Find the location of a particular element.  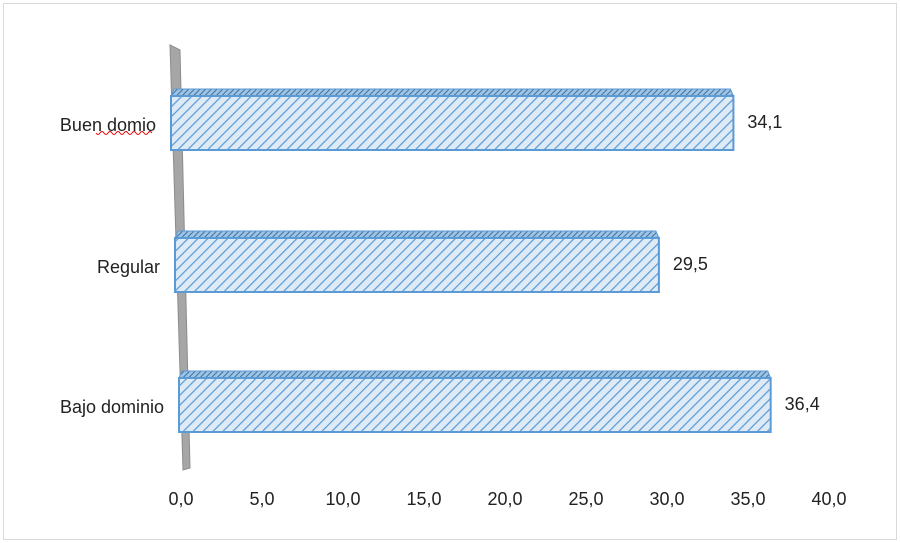

data-label: 36,4 is located at coordinates (802, 404).